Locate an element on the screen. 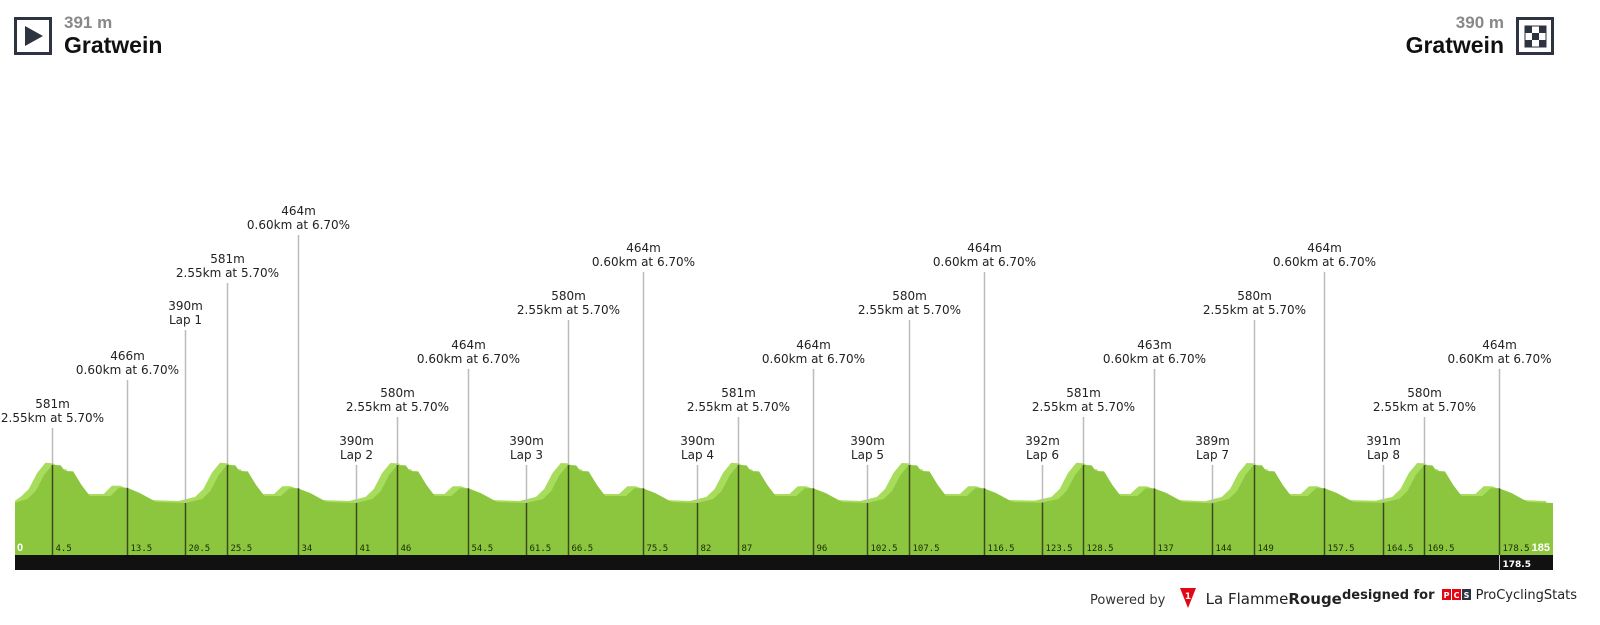 Image resolution: width=1600 pixels, height=625 pixels. finish-name: Gratwein is located at coordinates (1454, 45).